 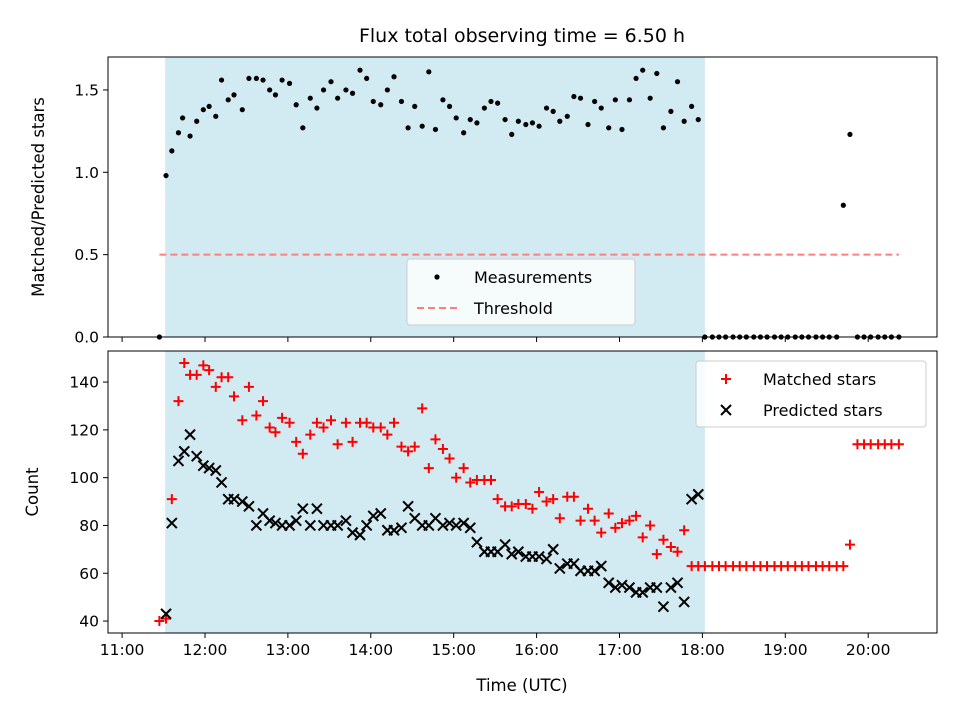 What do you see at coordinates (785, 650) in the screenshot?
I see `x-tick-label: 19:00` at bounding box center [785, 650].